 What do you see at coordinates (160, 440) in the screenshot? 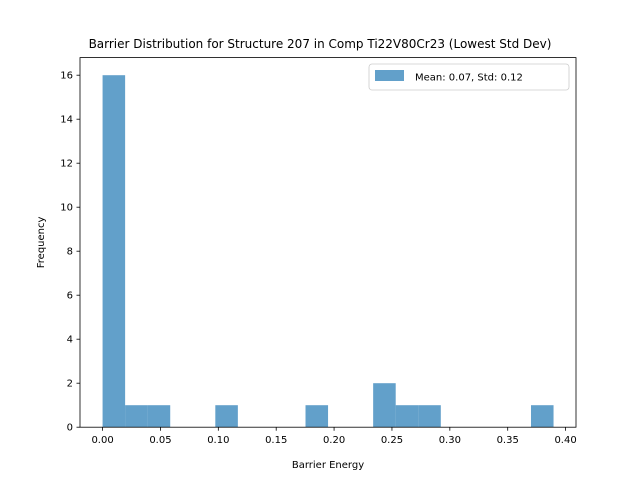
I see `x-tick-label: 0.05` at bounding box center [160, 440].